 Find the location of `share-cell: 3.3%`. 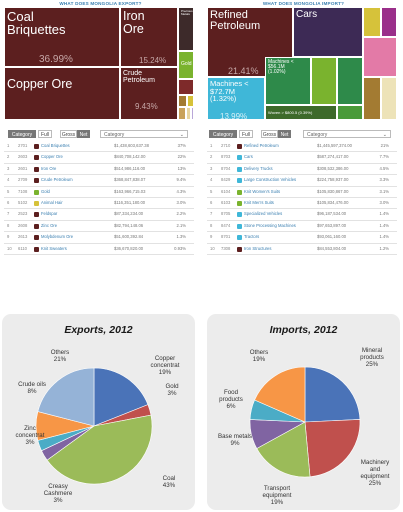

share-cell: 3.3% is located at coordinates (384, 180).